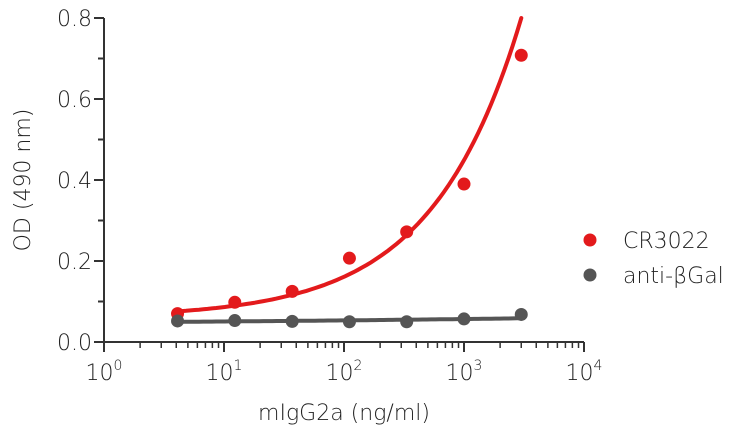  Describe the element at coordinates (344, 372) in the screenshot. I see `x-tick-label: 10²` at that location.